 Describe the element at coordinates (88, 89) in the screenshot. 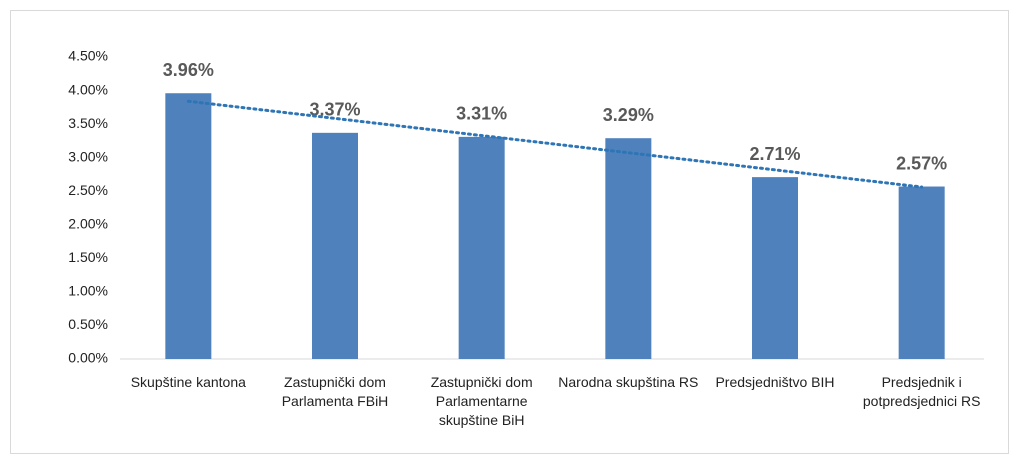

I see `y-tick-label: 4.00%` at that location.